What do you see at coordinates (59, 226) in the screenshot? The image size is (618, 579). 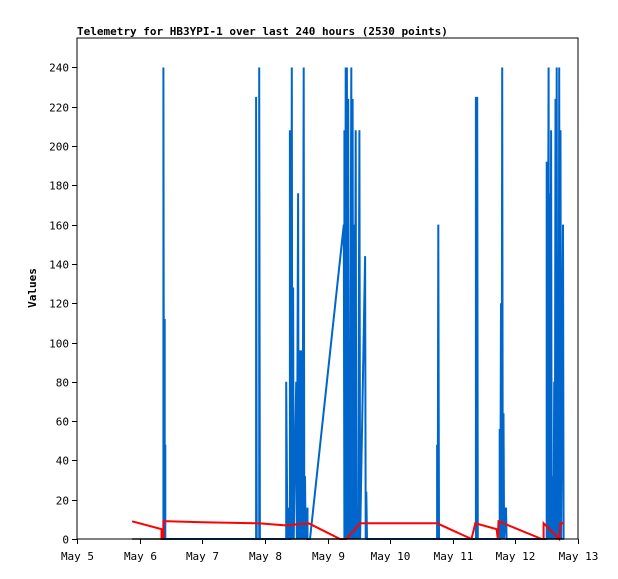 I see `y-tick-label: 160` at bounding box center [59, 226].